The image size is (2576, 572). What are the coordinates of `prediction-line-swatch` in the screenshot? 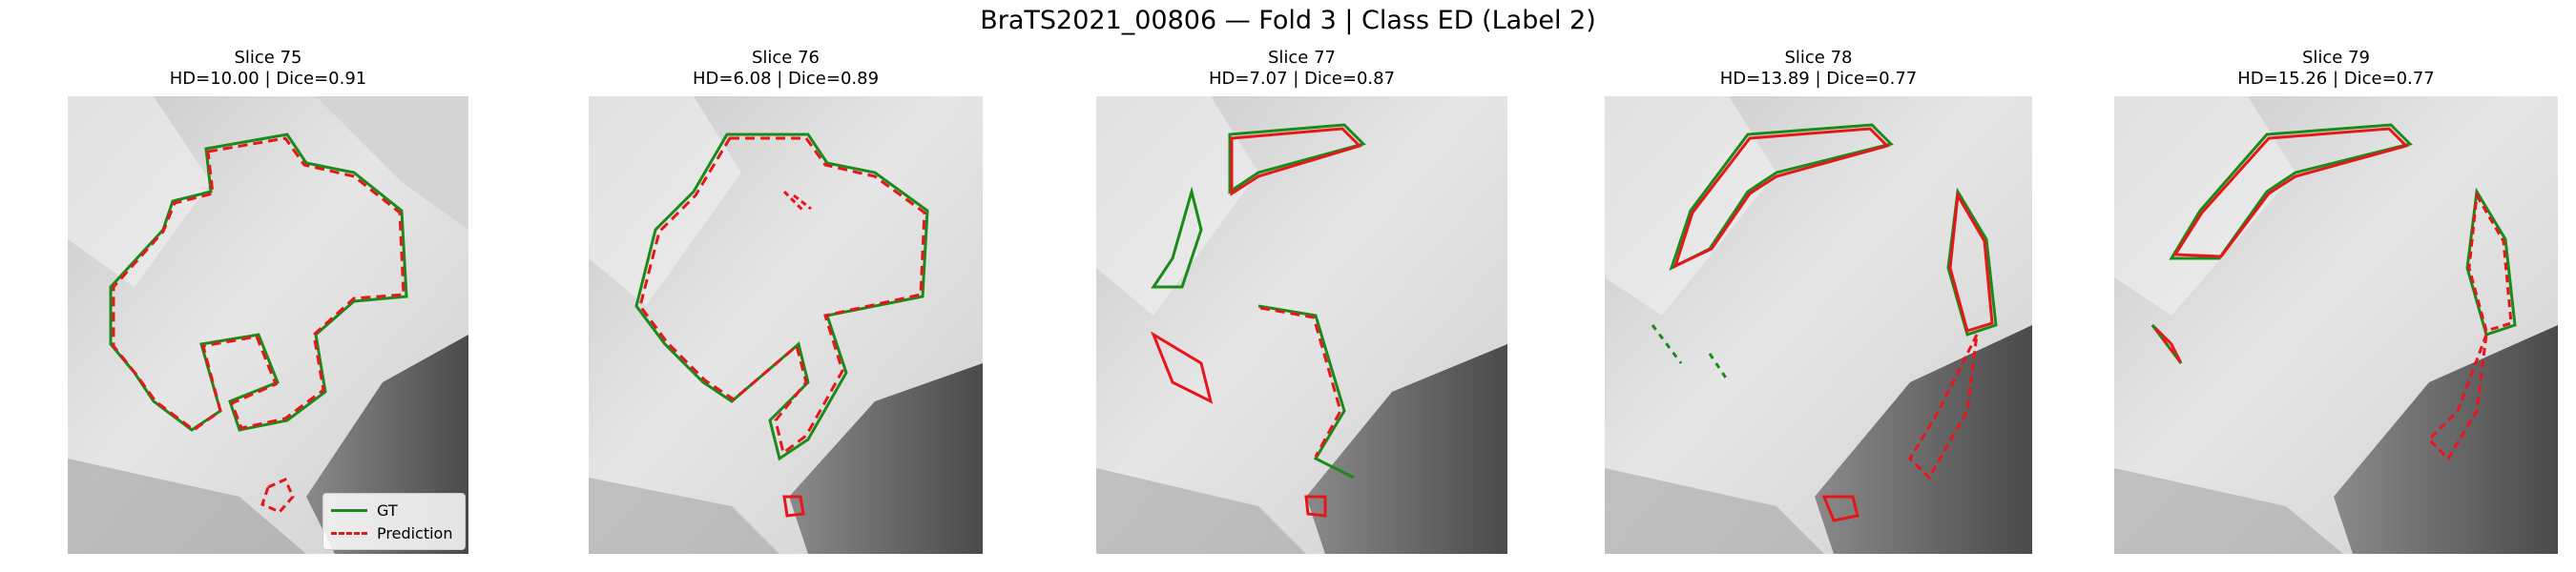 It's located at (349, 533).